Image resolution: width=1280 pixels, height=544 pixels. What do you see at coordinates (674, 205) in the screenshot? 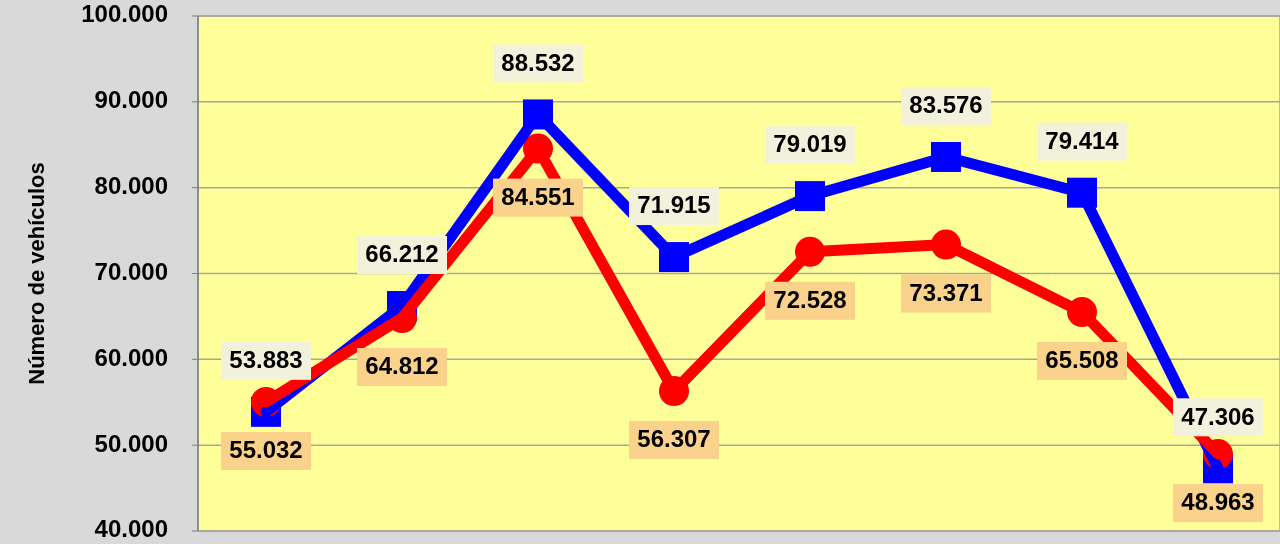
I see `data-label: 71.915` at bounding box center [674, 205].